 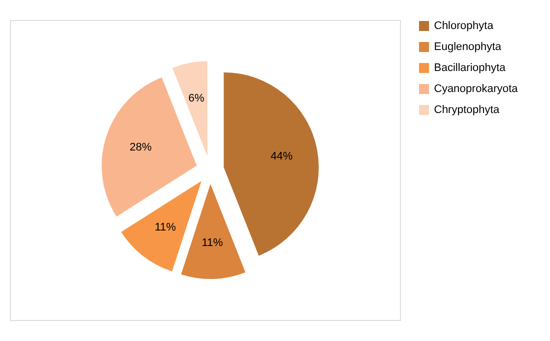 I want to click on data-label: 6%, so click(x=196, y=98).